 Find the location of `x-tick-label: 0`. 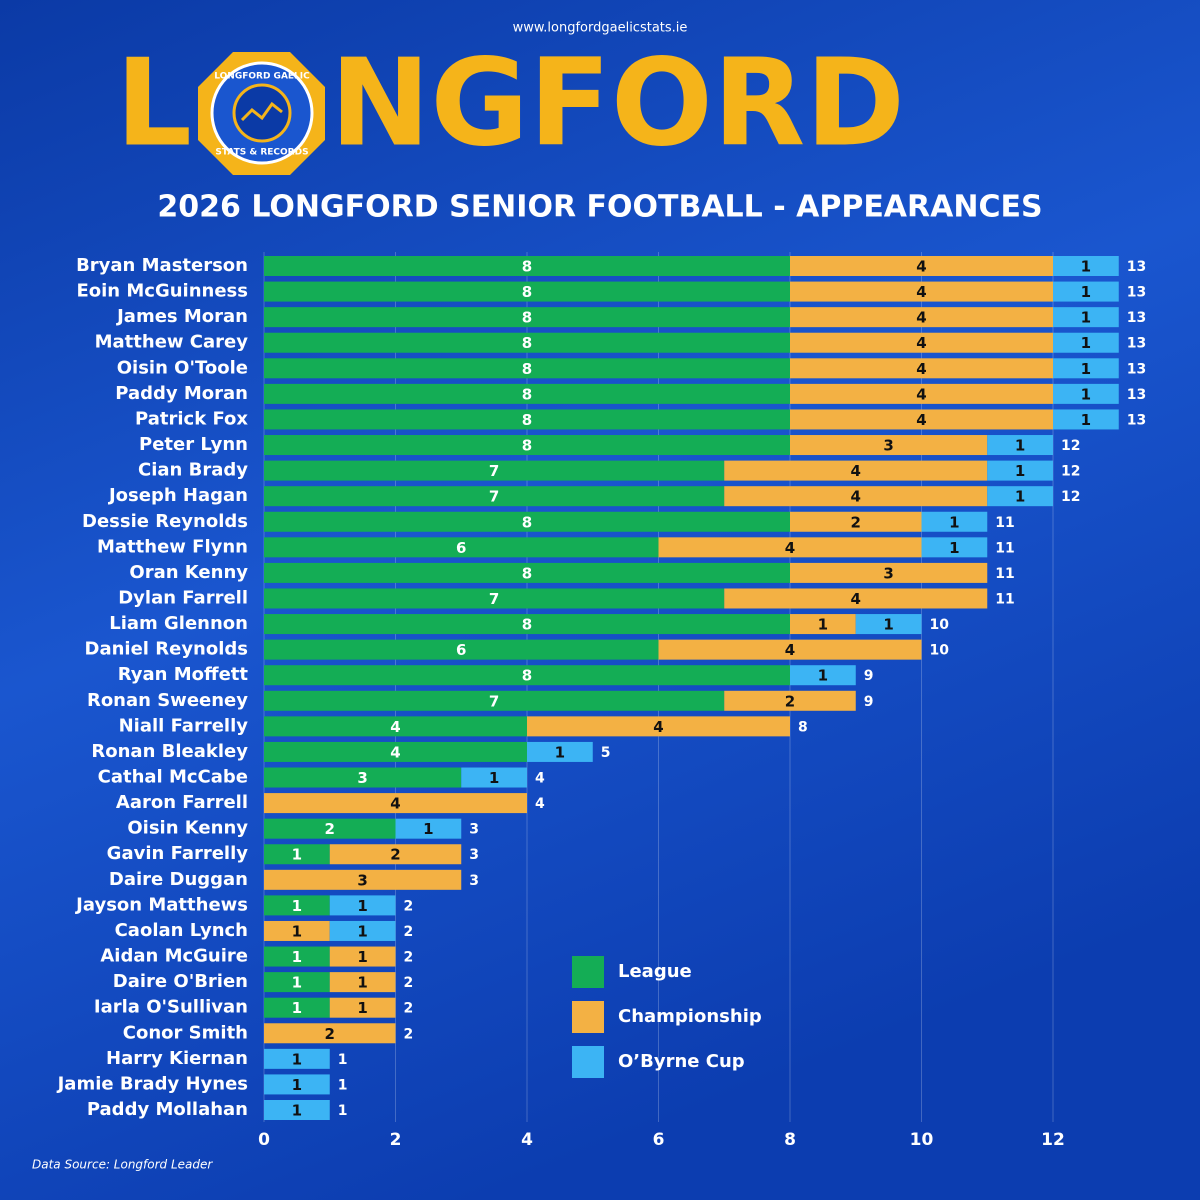

x-tick-label: 0 is located at coordinates (264, 1140).